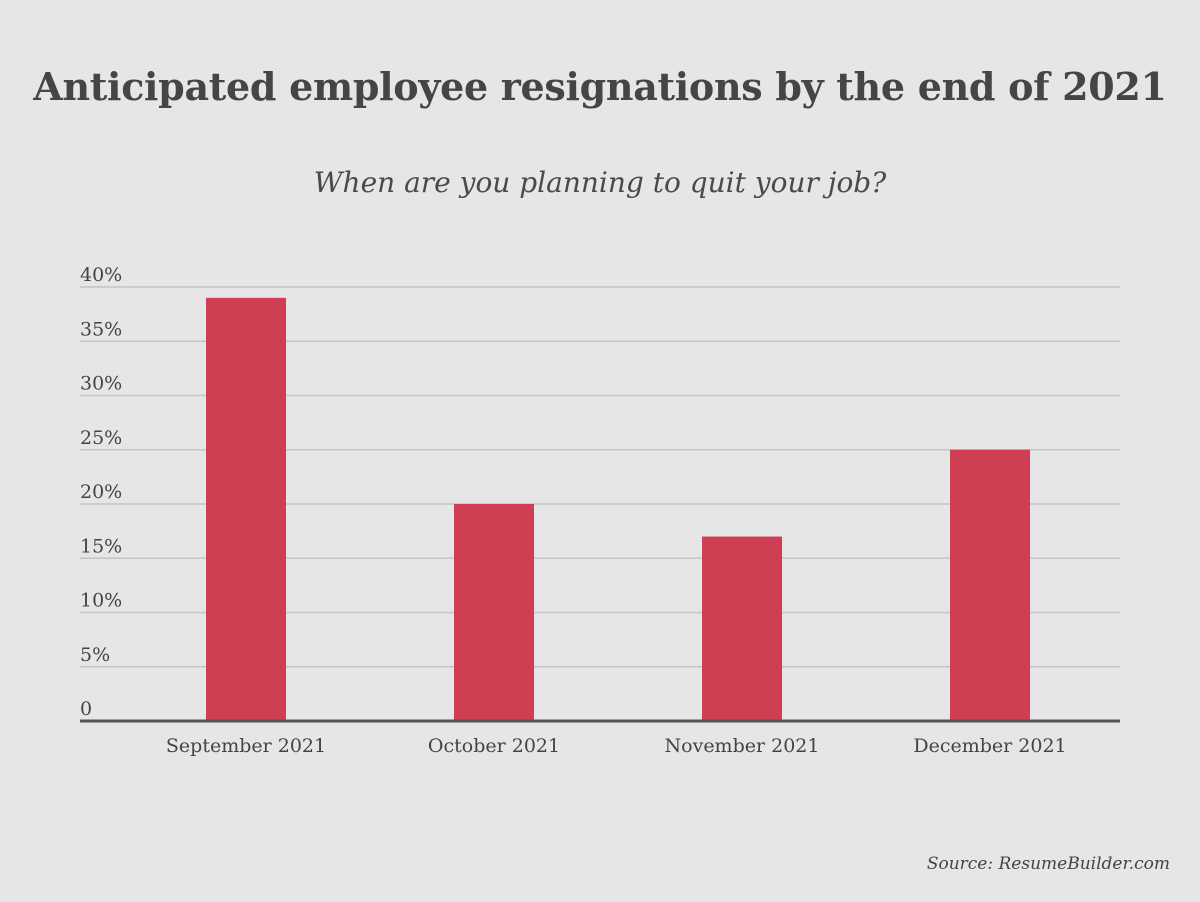 The image size is (1200, 902). Describe the element at coordinates (101, 546) in the screenshot. I see `y-tick-label: 15%` at that location.